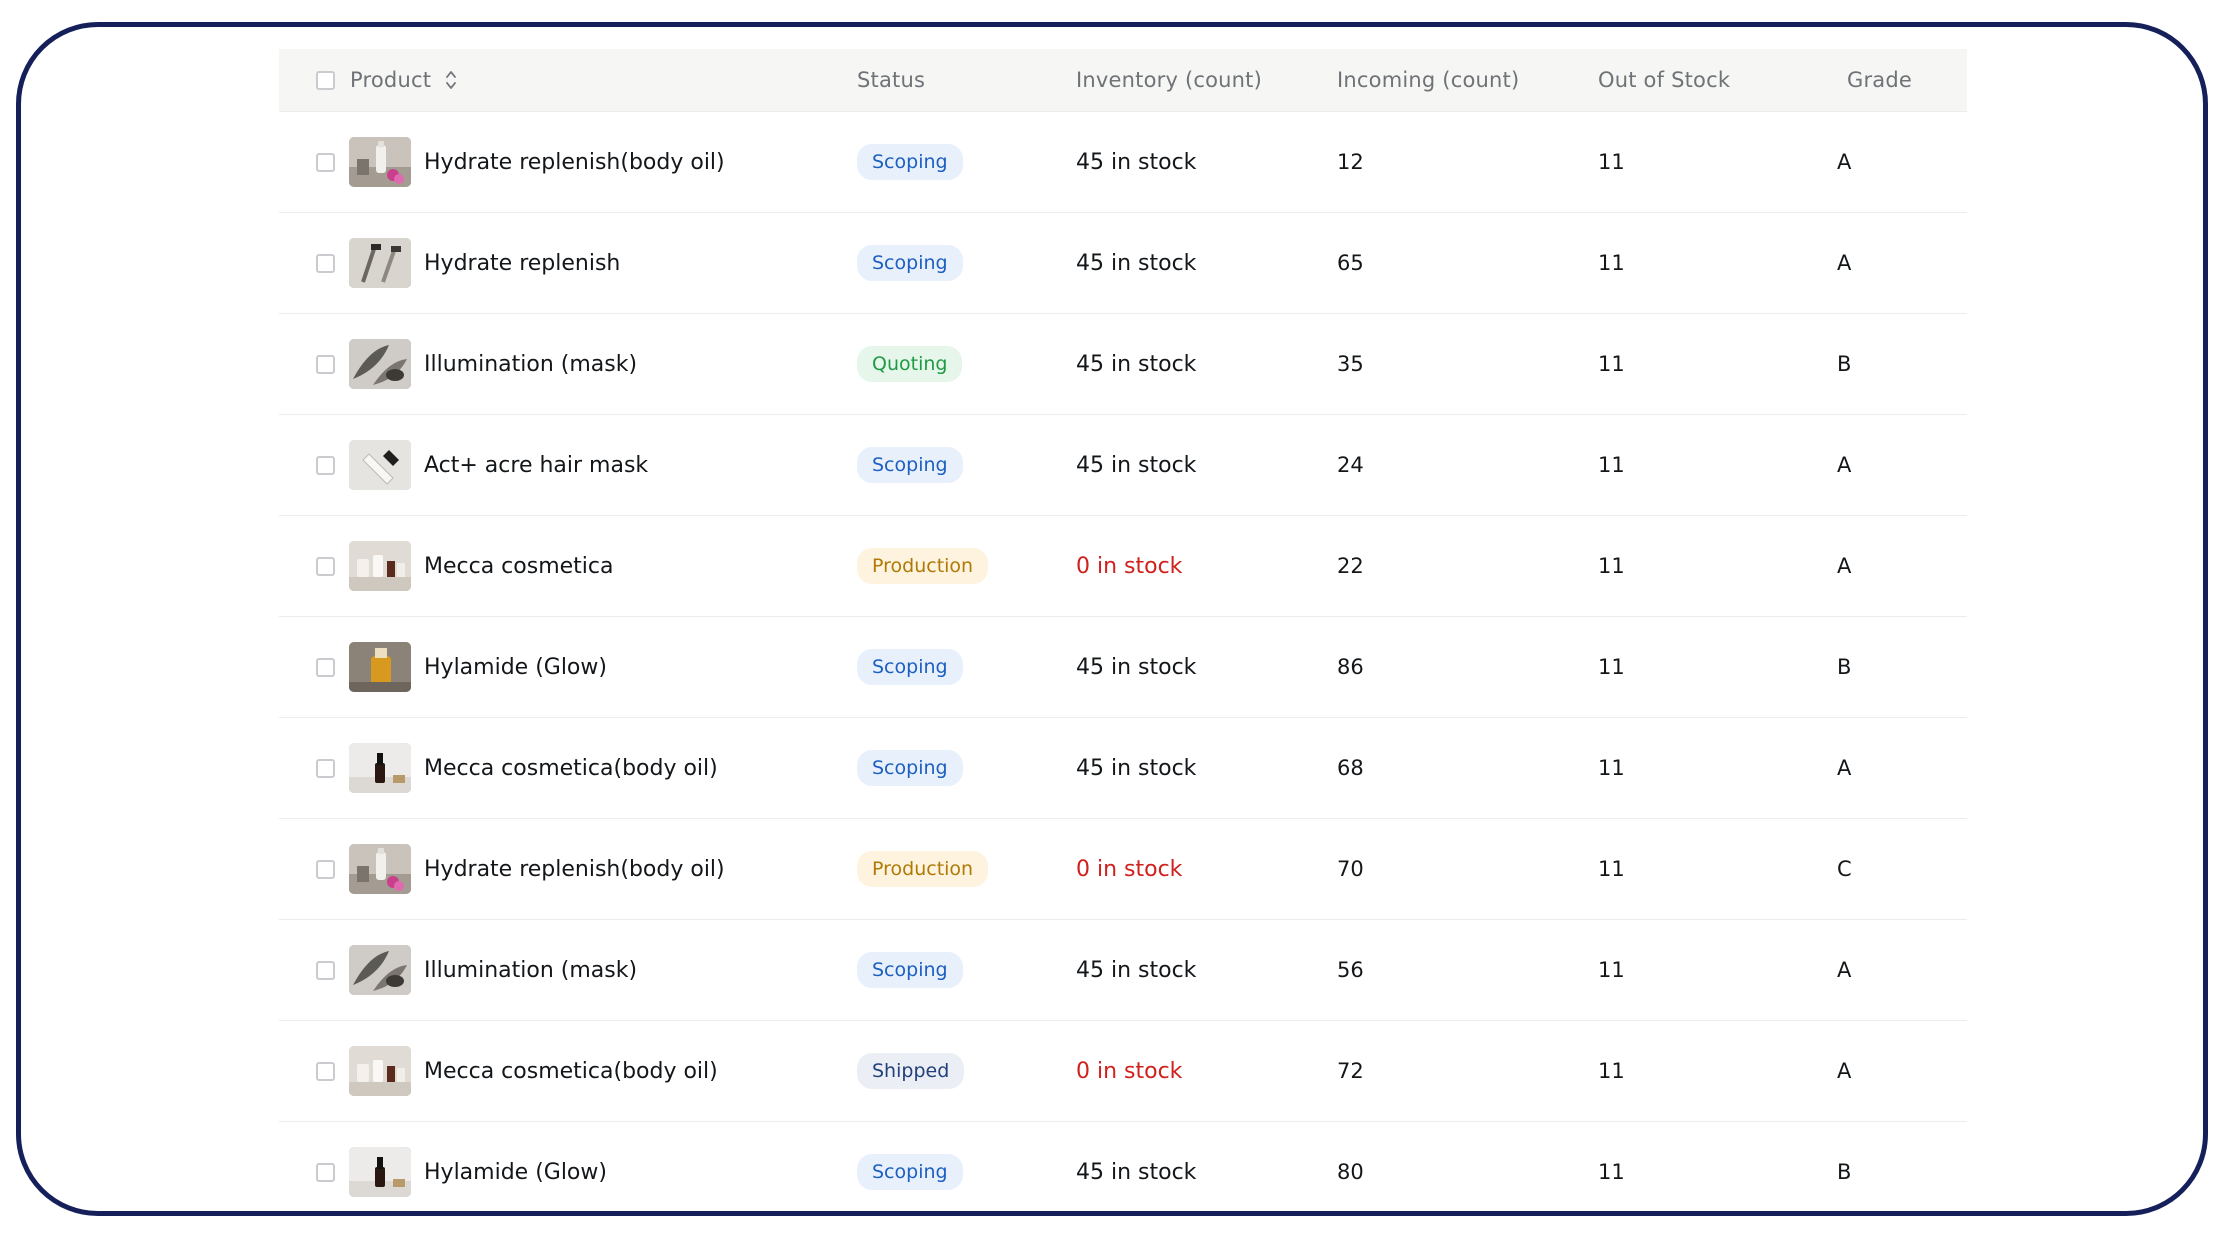 The width and height of the screenshot is (2223, 1240). I want to click on product-name: Mecca cosmetica, so click(519, 566).